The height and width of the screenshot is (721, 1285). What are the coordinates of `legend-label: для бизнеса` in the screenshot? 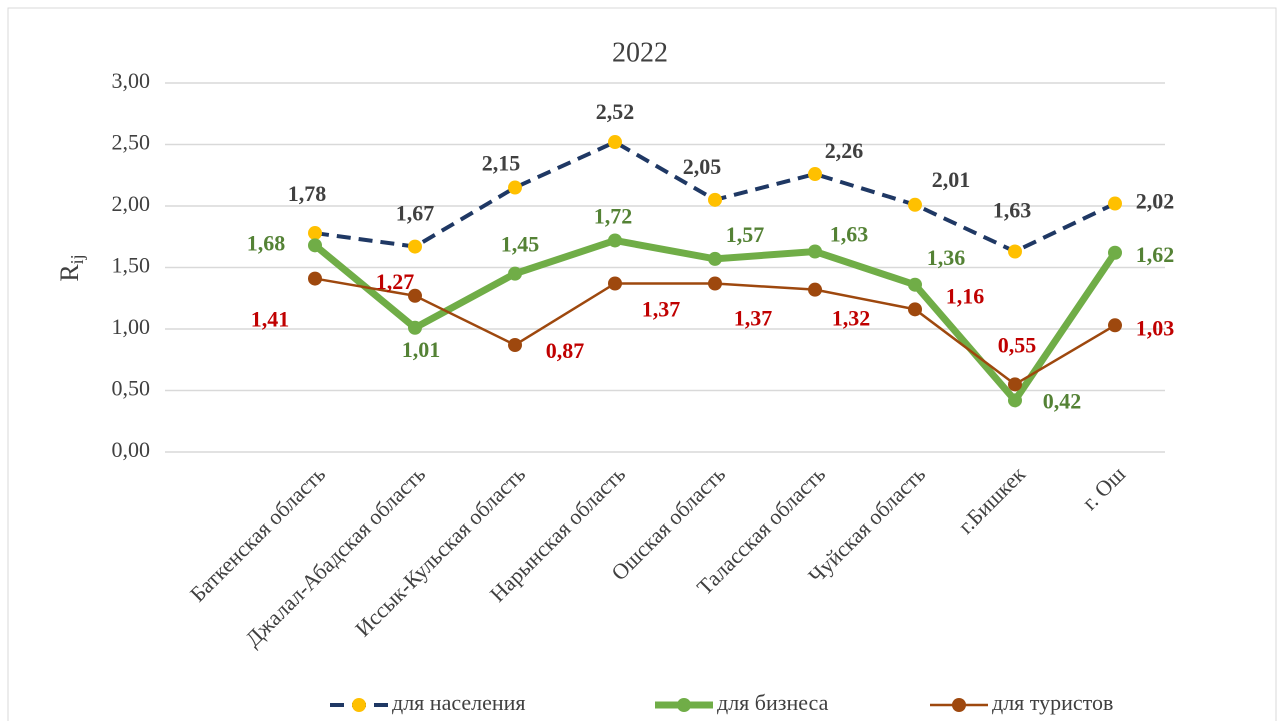 It's located at (773, 702).